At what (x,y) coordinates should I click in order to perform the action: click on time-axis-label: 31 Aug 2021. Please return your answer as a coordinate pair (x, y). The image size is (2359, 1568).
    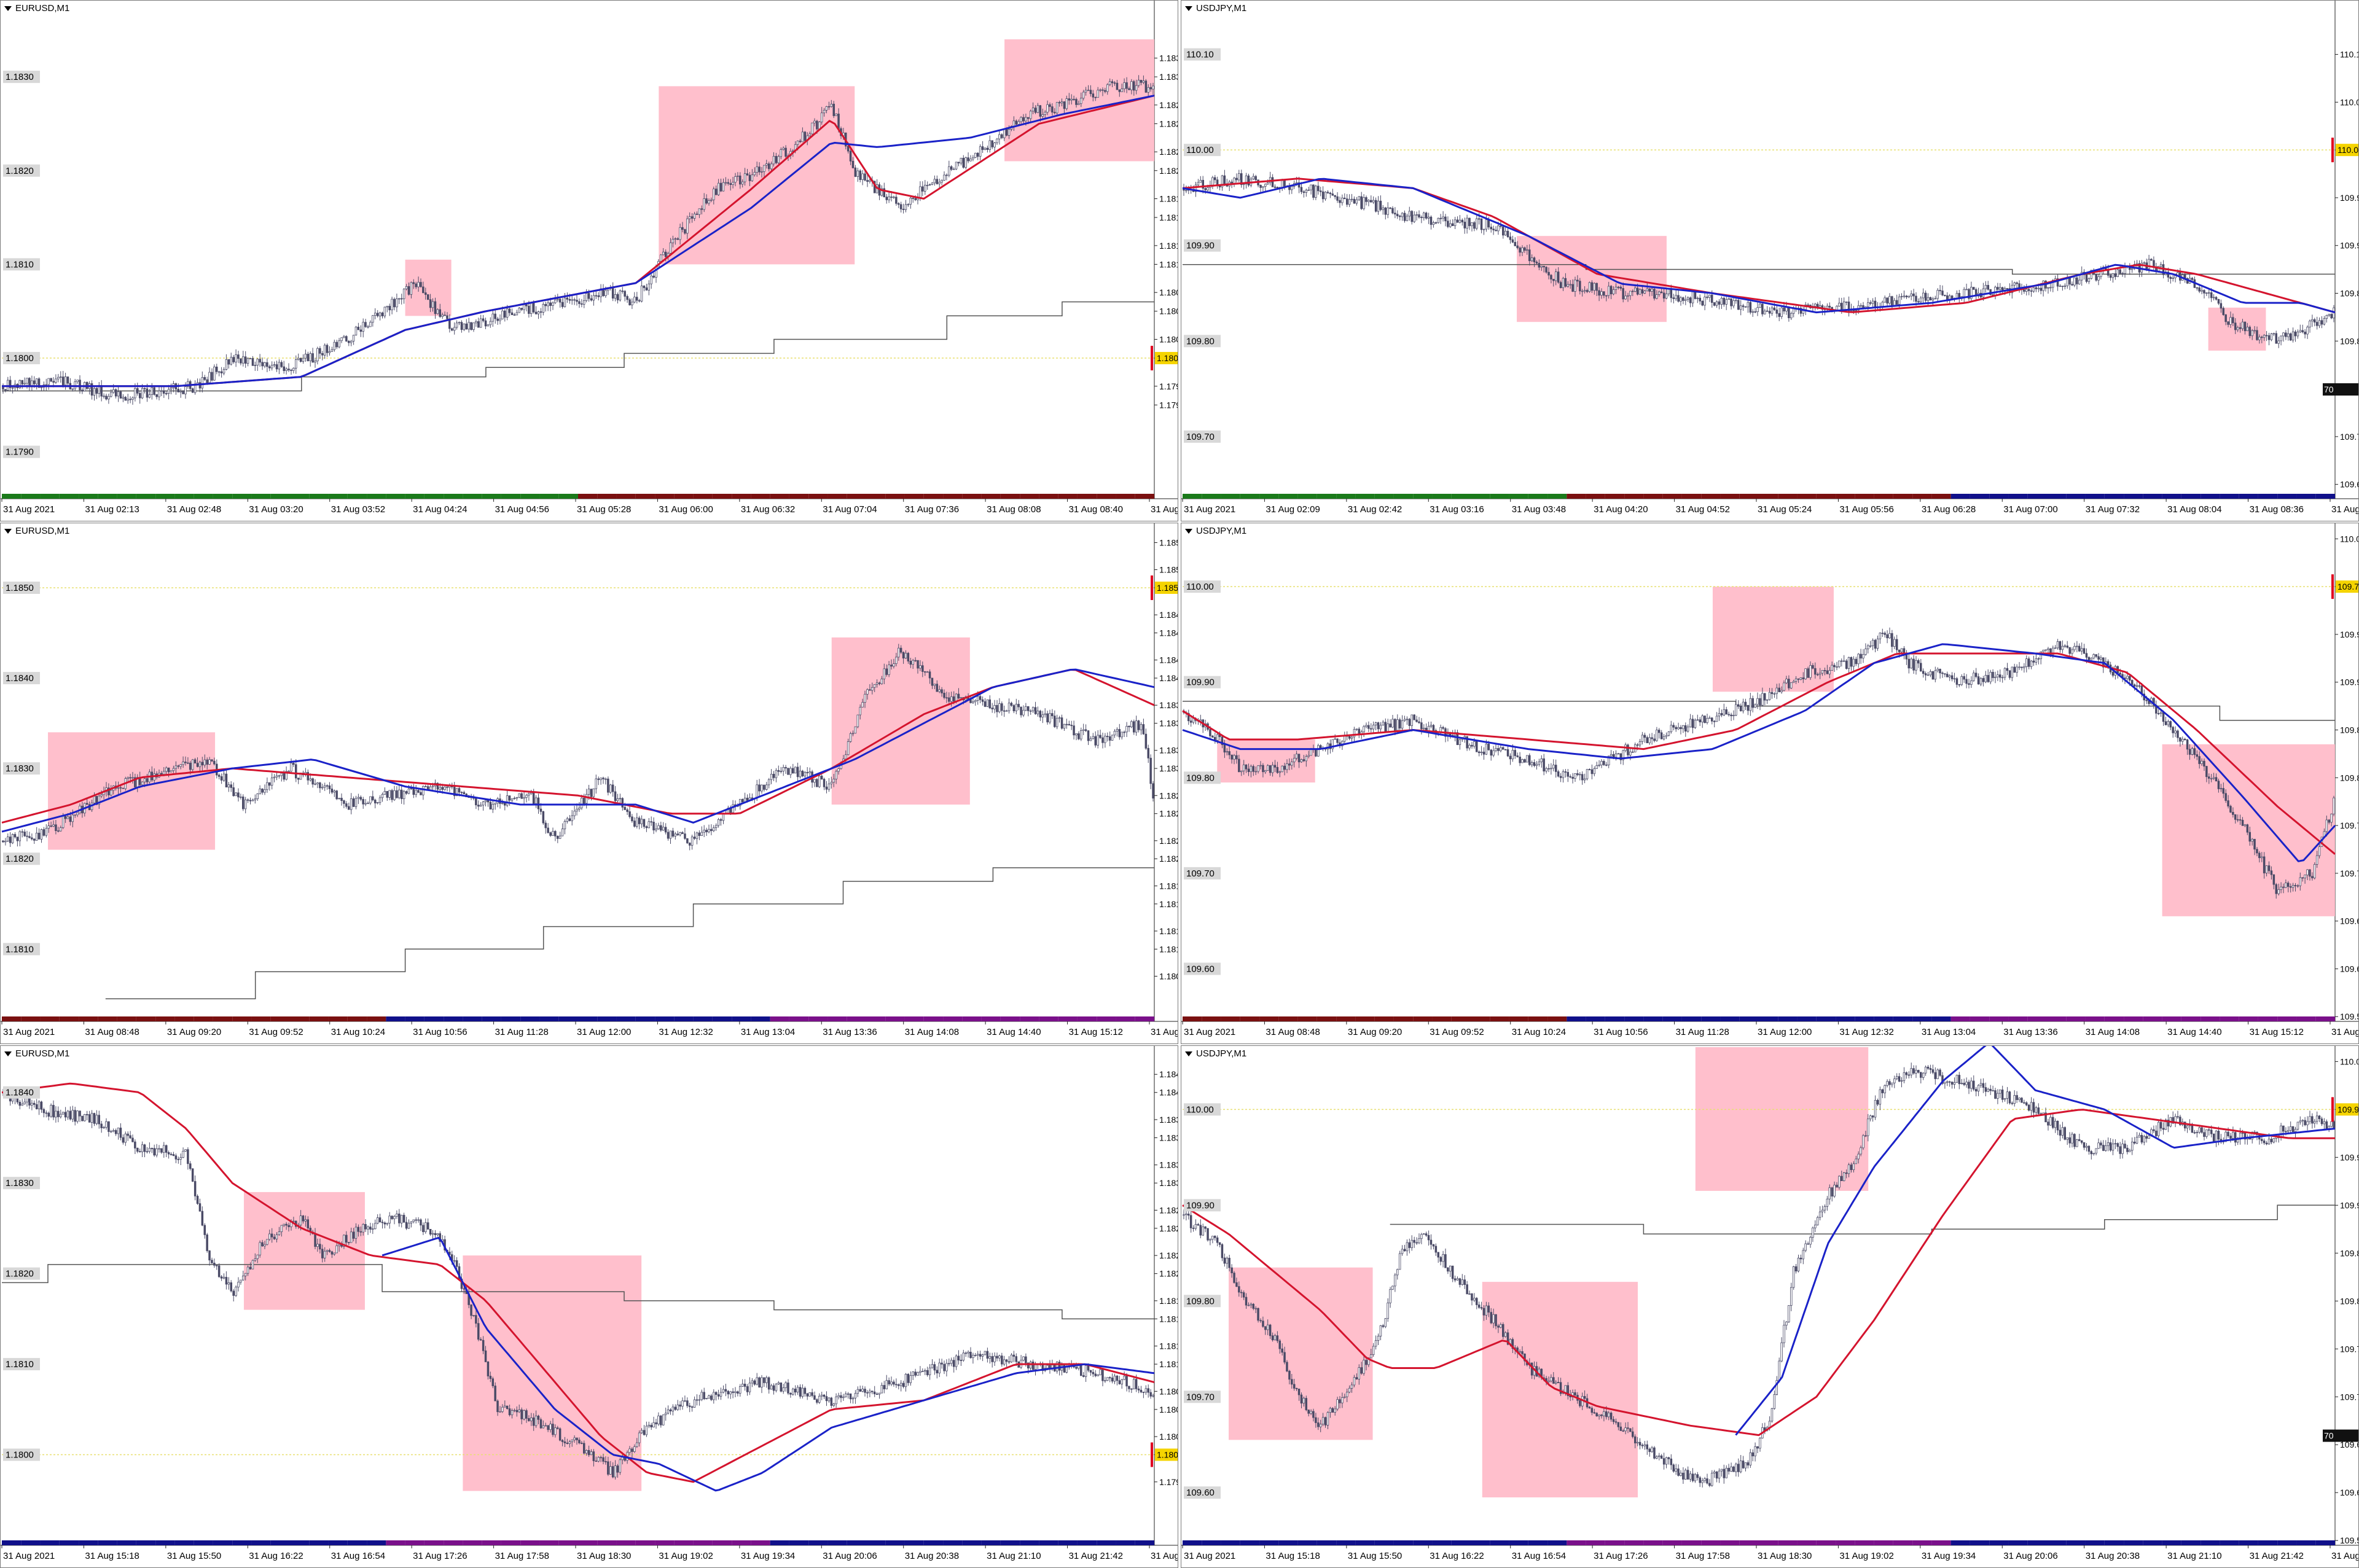
    Looking at the image, I should click on (1210, 509).